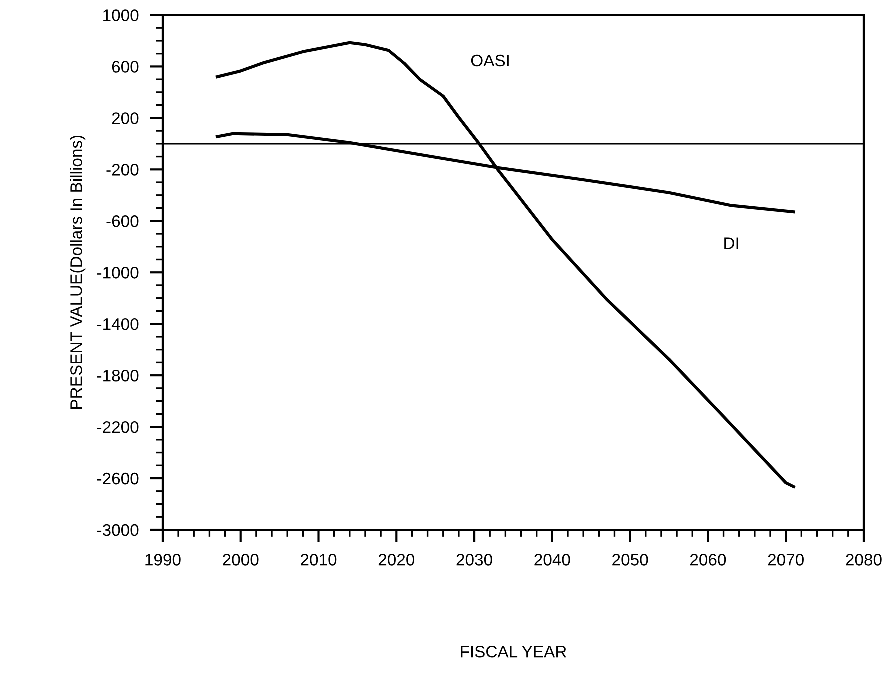  I want to click on y-tick-label: -200, so click(122, 170).